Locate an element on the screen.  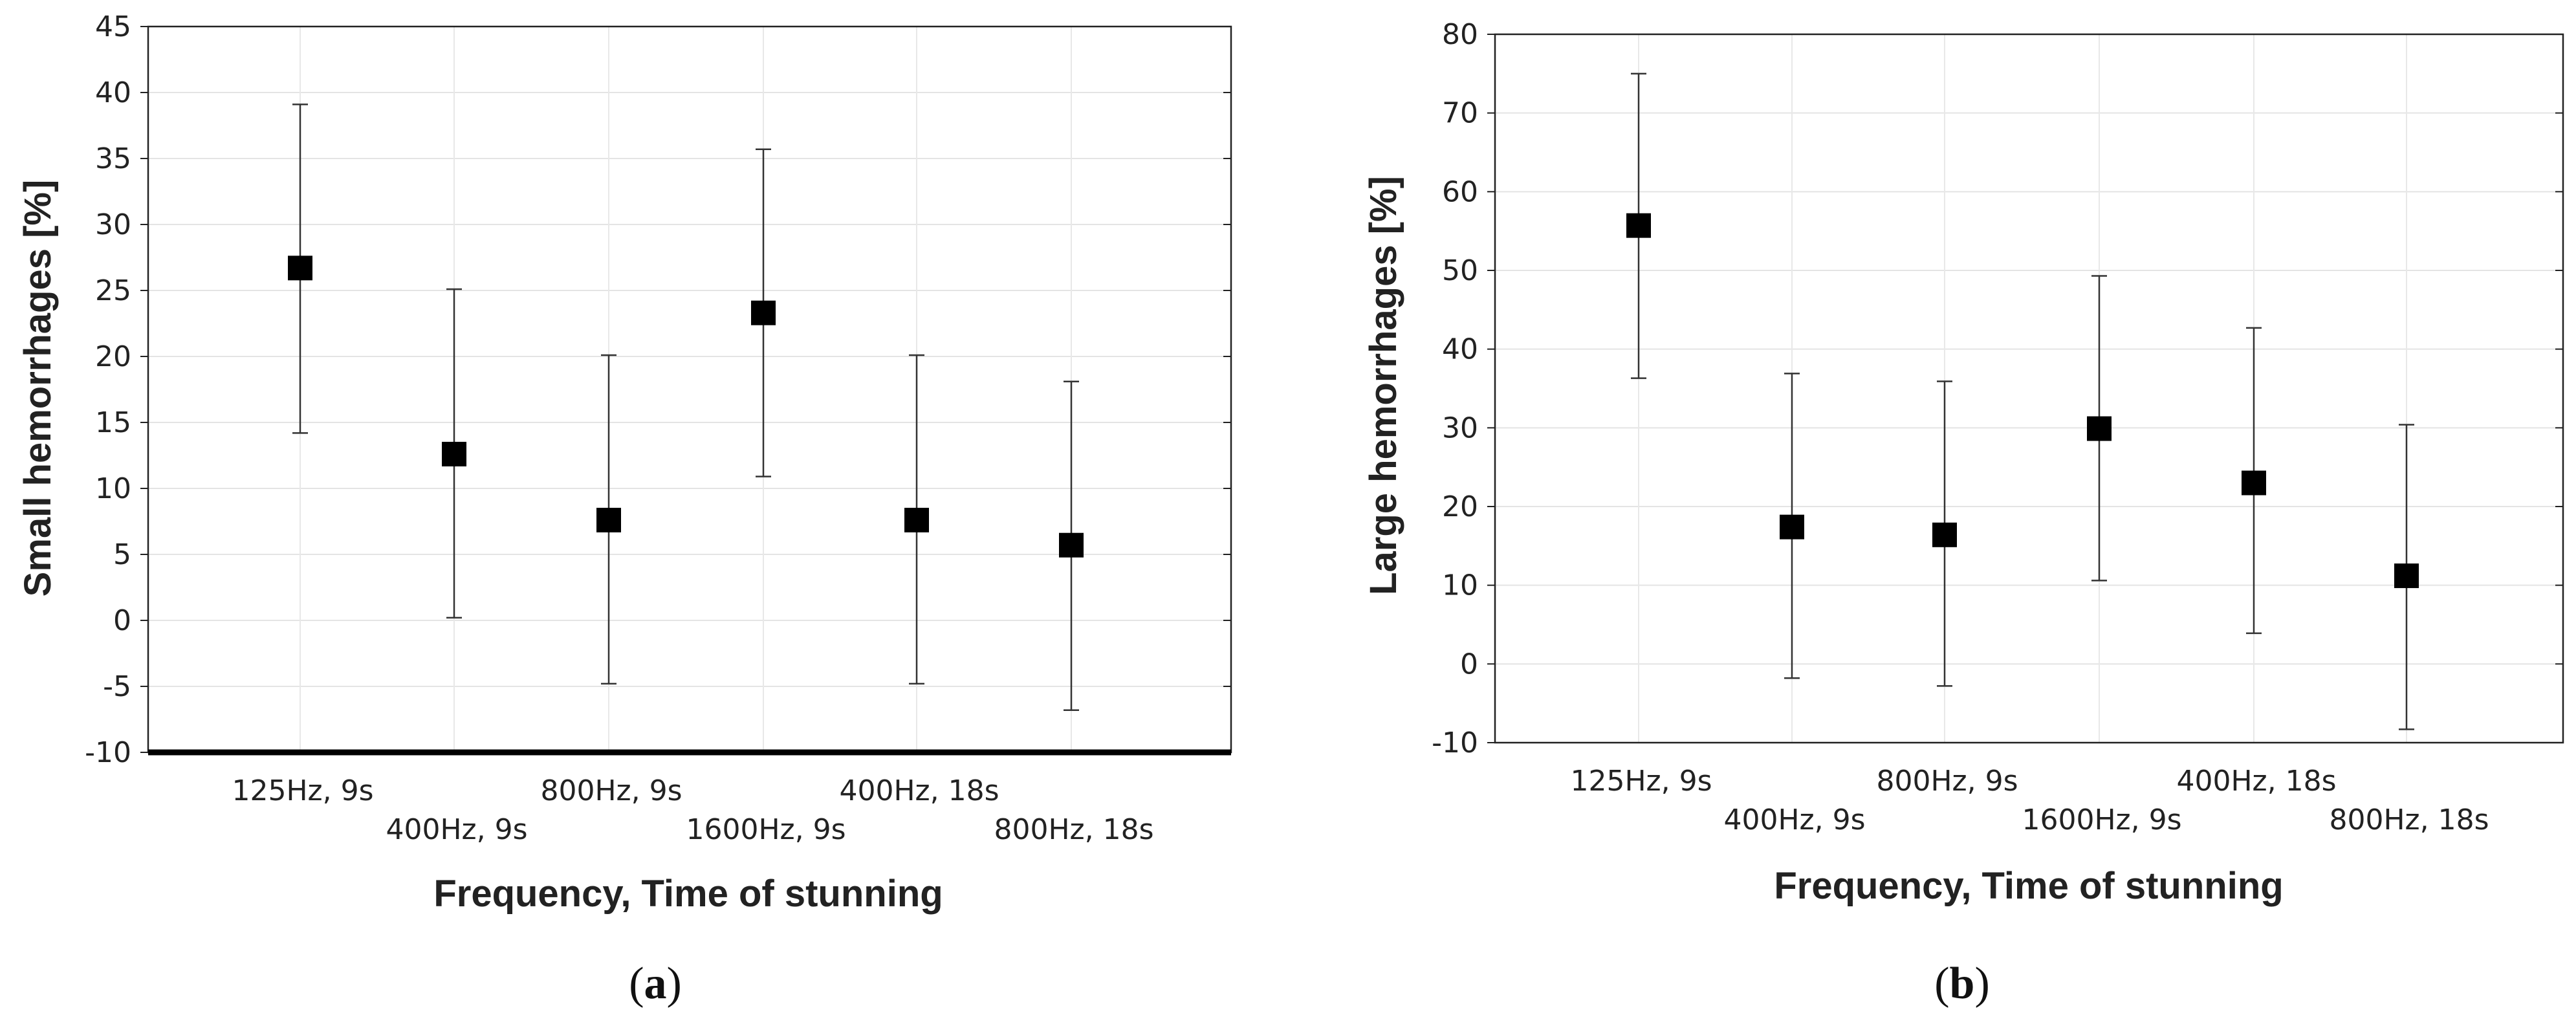
b-x-tick-label: 1600Hz, 9s is located at coordinates (2101, 819).